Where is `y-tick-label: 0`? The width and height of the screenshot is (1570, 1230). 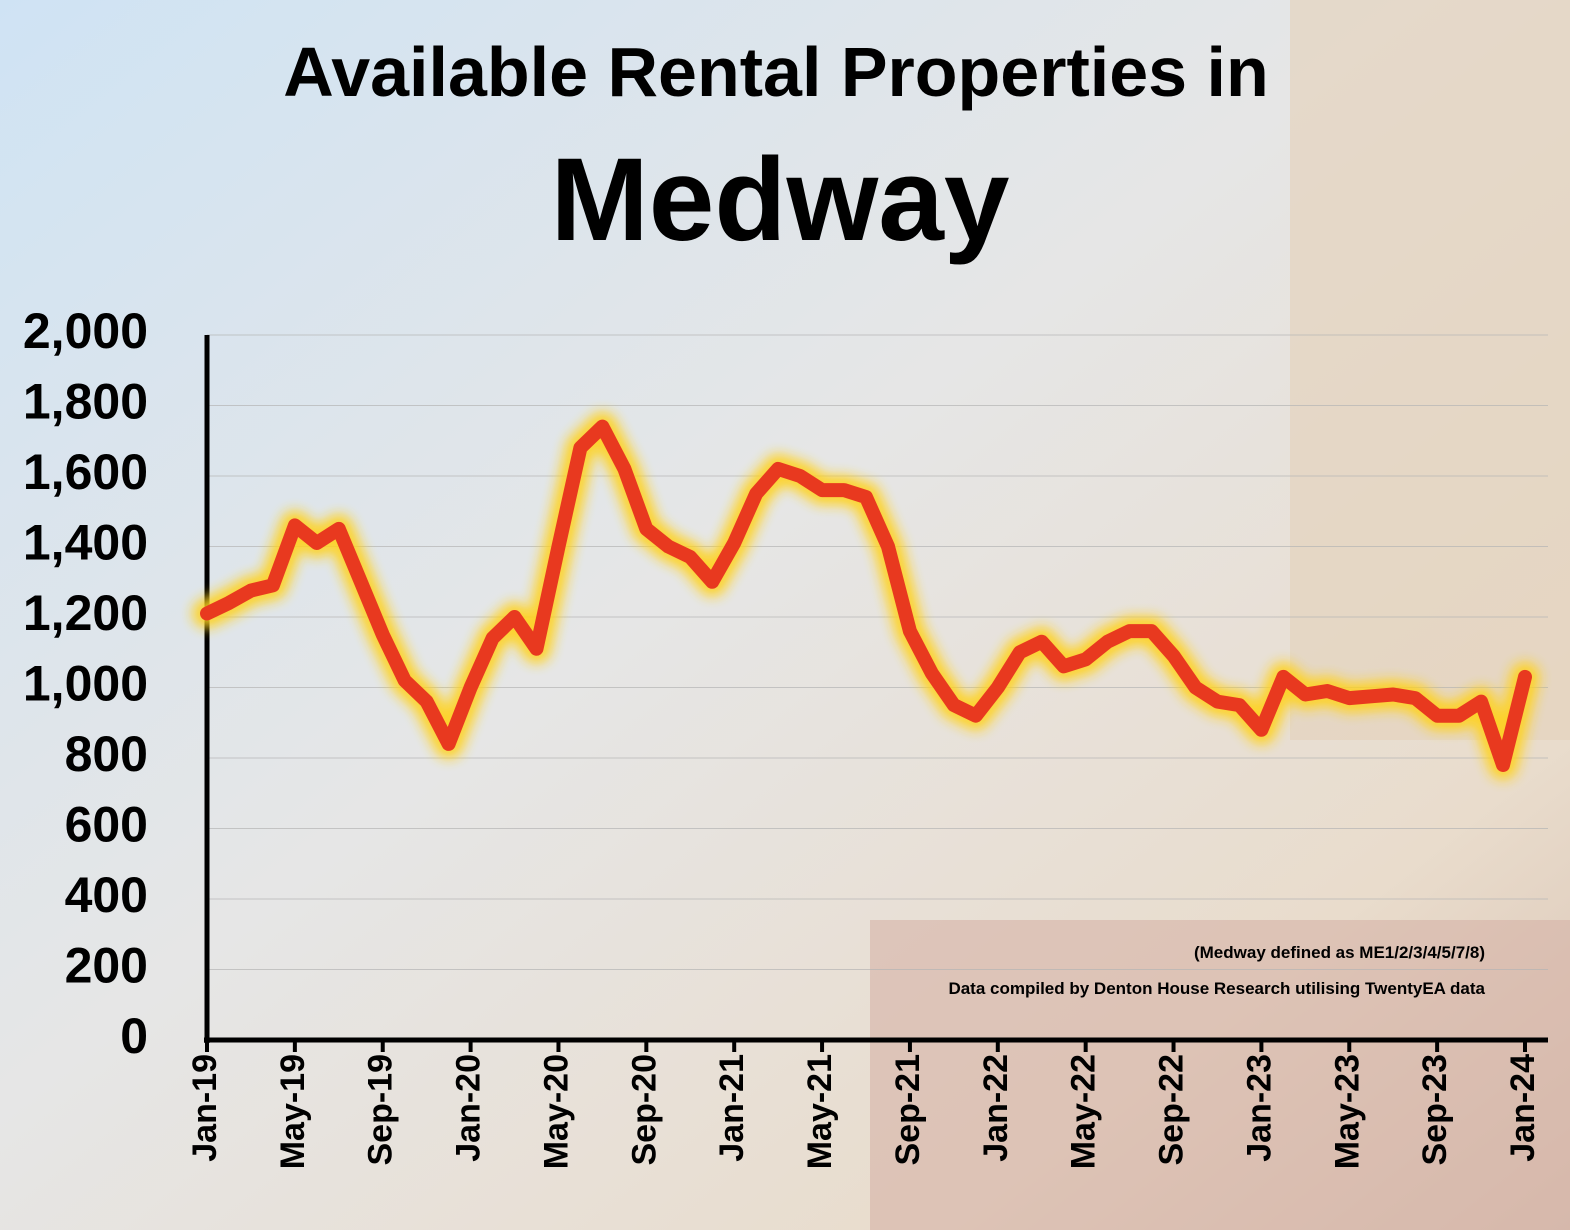 y-tick-label: 0 is located at coordinates (134, 1036).